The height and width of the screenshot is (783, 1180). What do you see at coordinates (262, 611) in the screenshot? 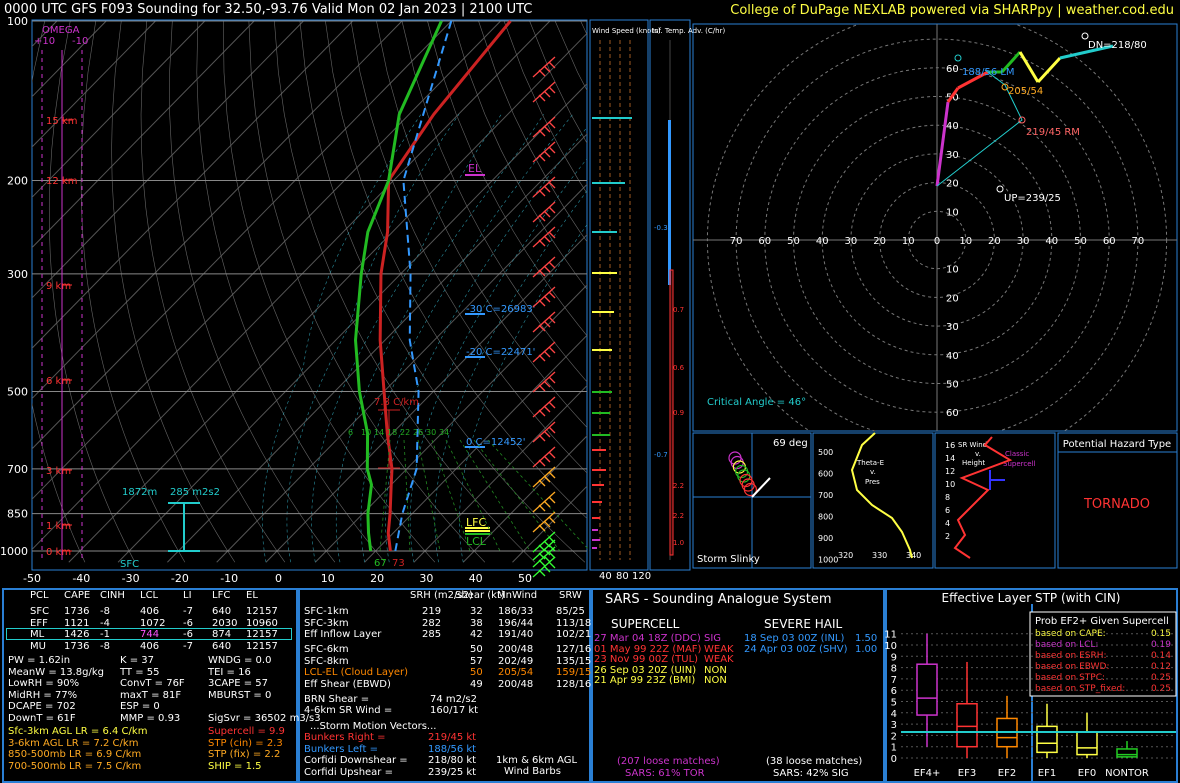
I see `parcel-cell: 12157` at bounding box center [262, 611].